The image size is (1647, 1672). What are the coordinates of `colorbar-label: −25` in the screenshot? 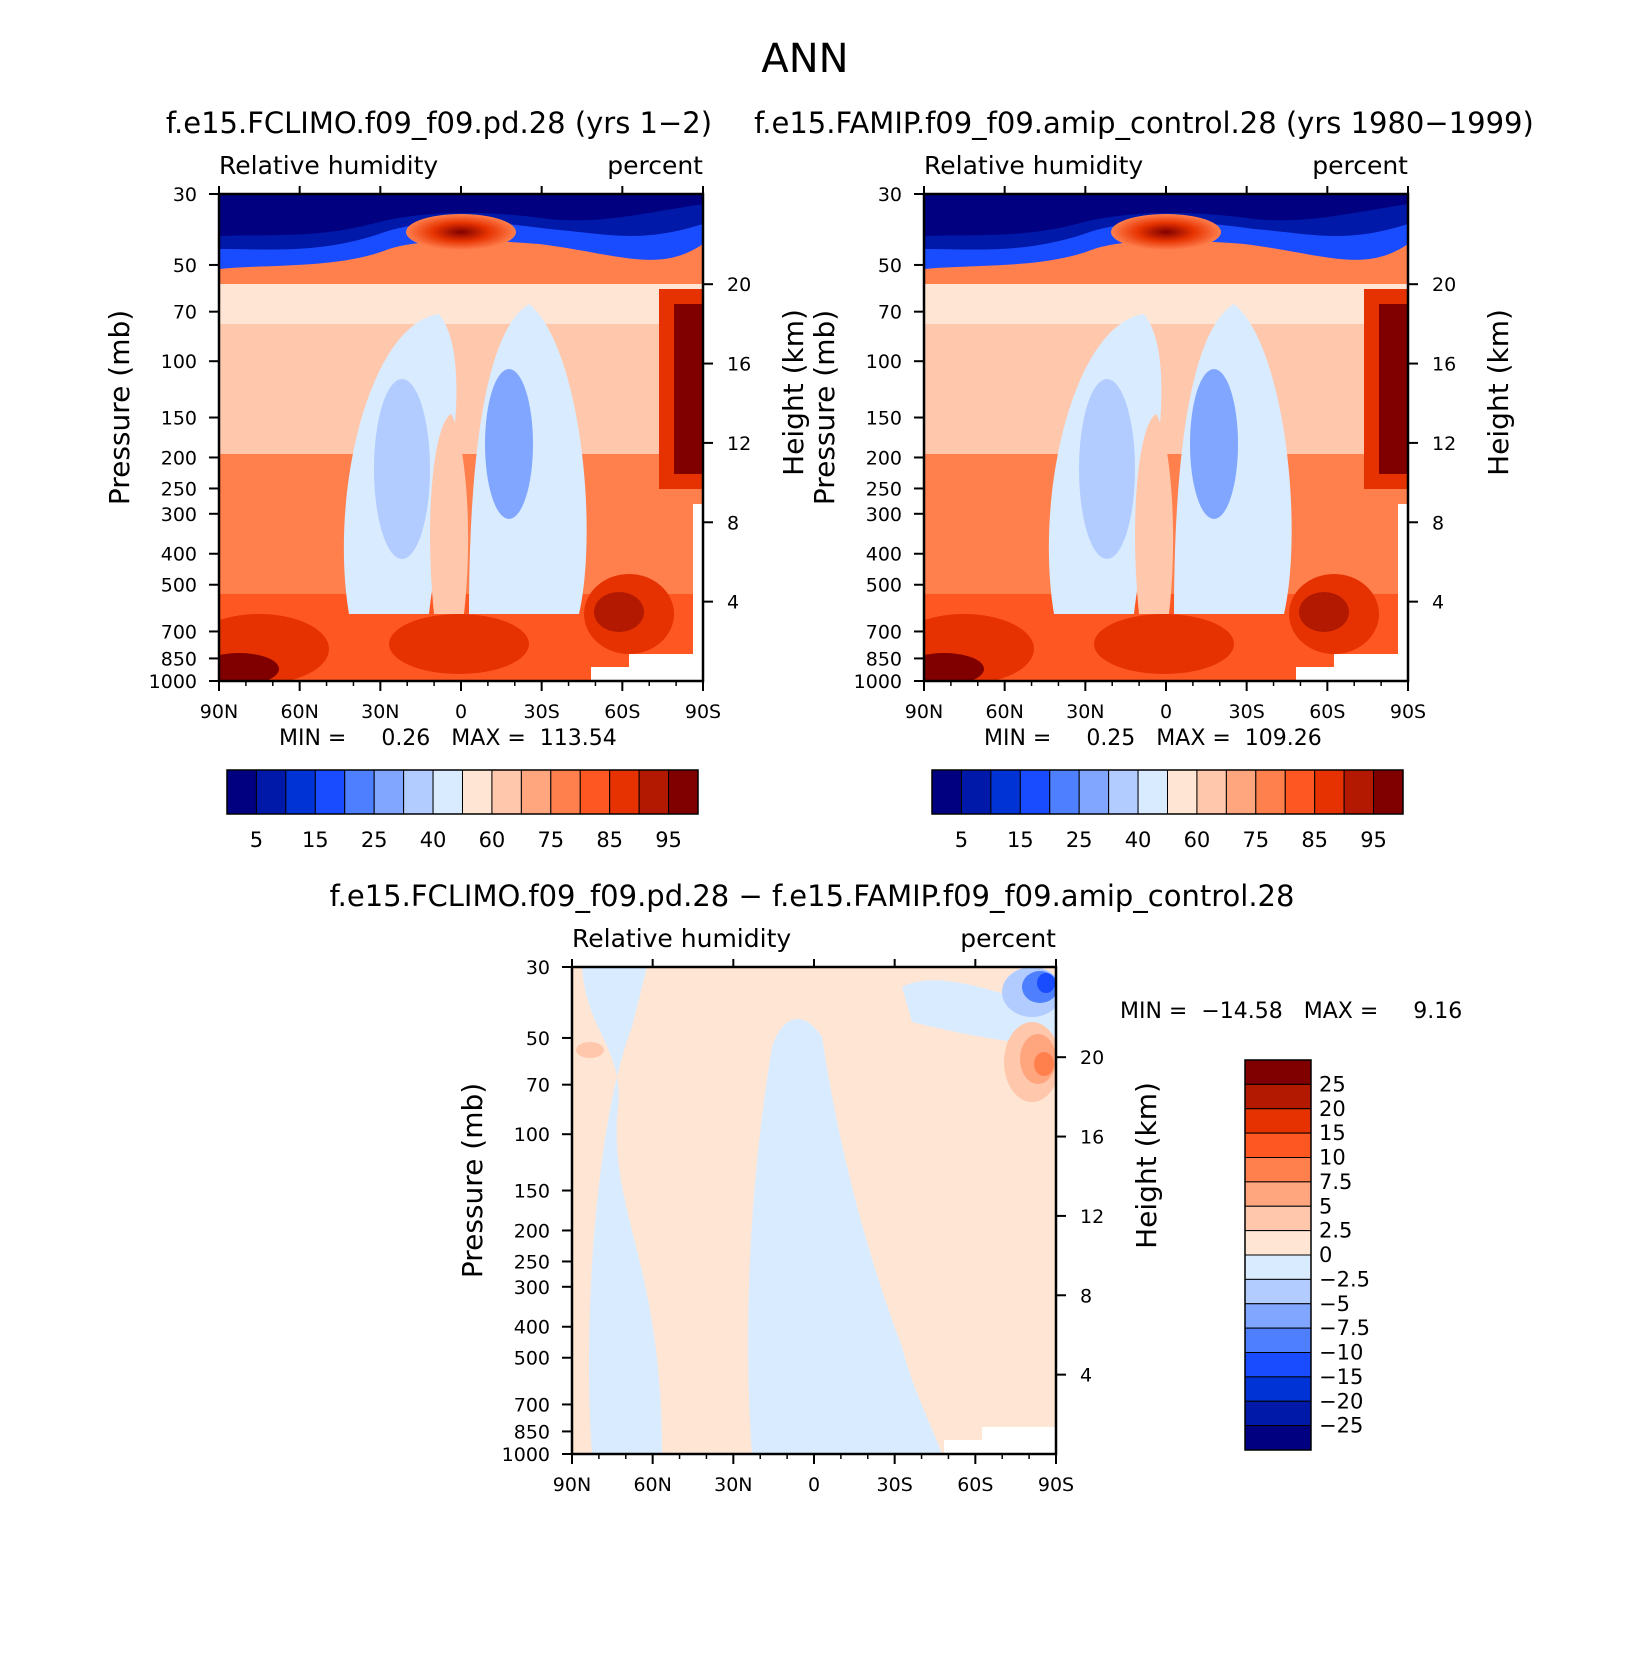 It's located at (1341, 1426).